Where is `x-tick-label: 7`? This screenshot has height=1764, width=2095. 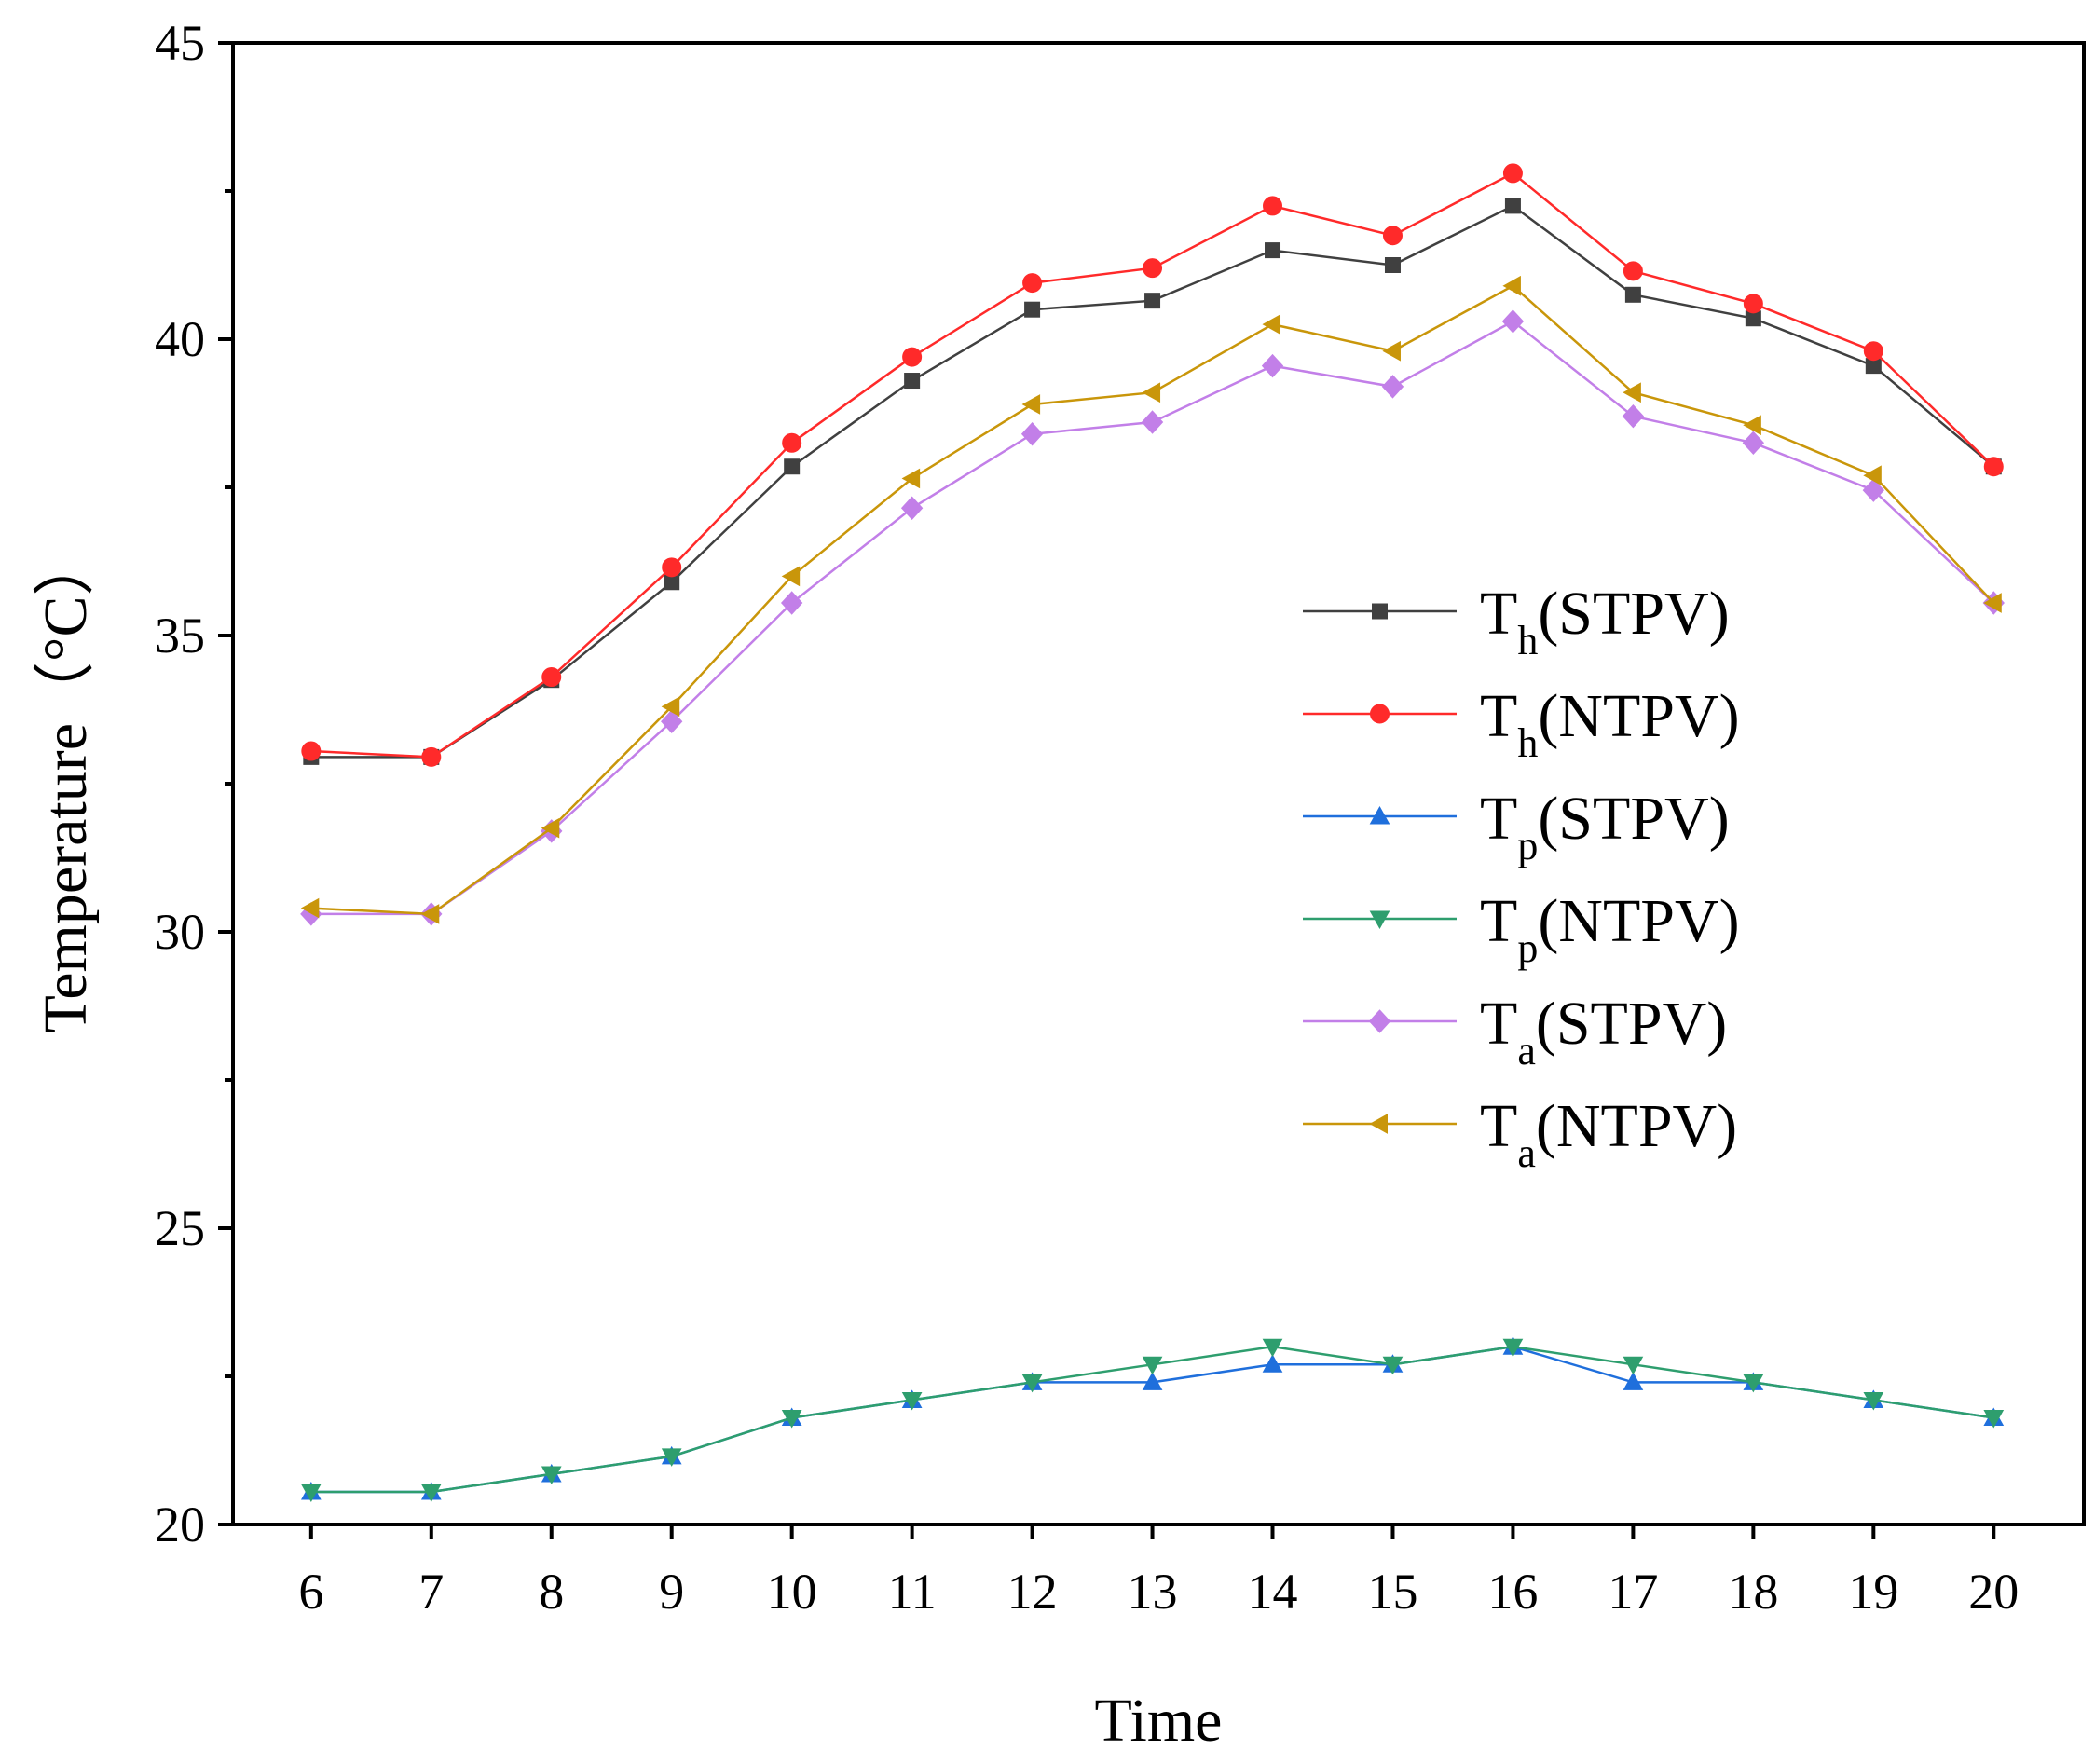
x-tick-label: 7 is located at coordinates (431, 1592).